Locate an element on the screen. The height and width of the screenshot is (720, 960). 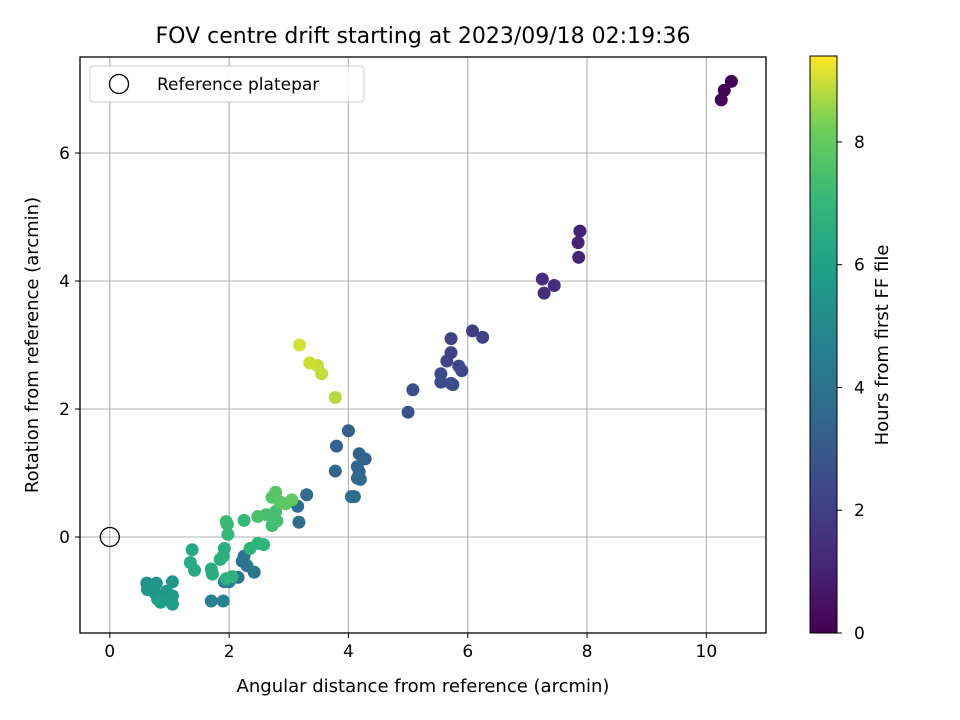
y-axis-label: Rotation from reference (arcmin) is located at coordinates (32, 345).